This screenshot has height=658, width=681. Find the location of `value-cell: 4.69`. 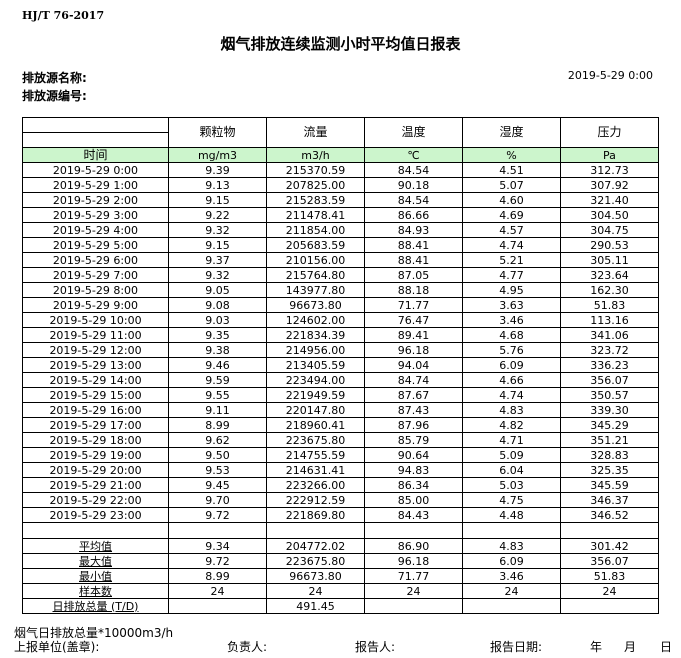

value-cell: 4.69 is located at coordinates (511, 215).